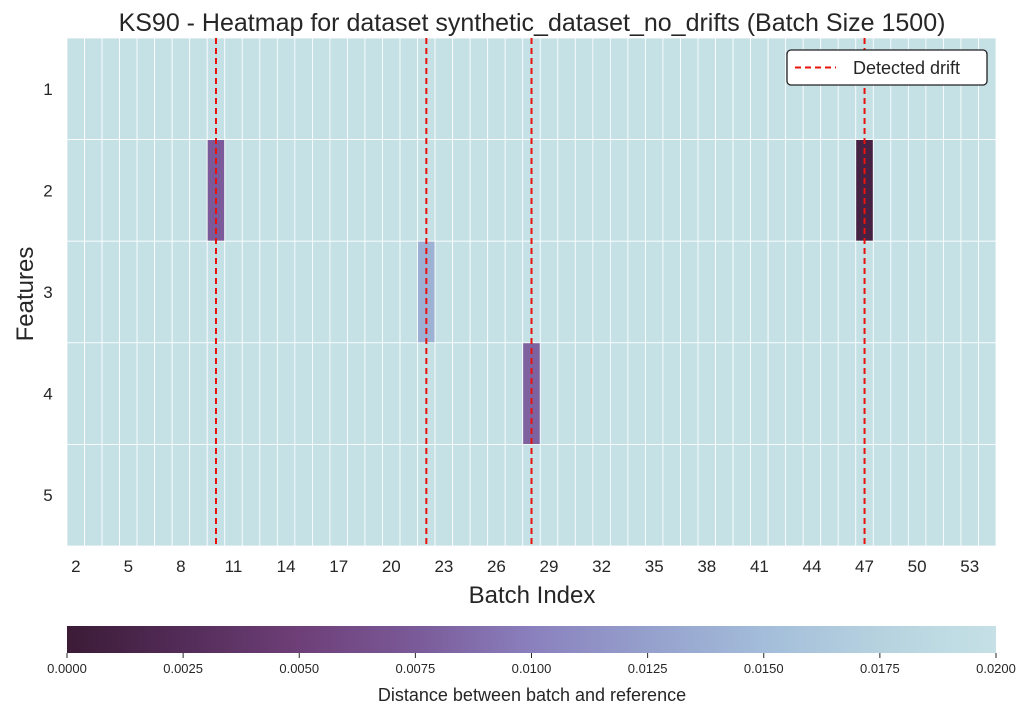 The width and height of the screenshot is (1029, 716). What do you see at coordinates (496, 566) in the screenshot?
I see `x-tick-label: 26` at bounding box center [496, 566].